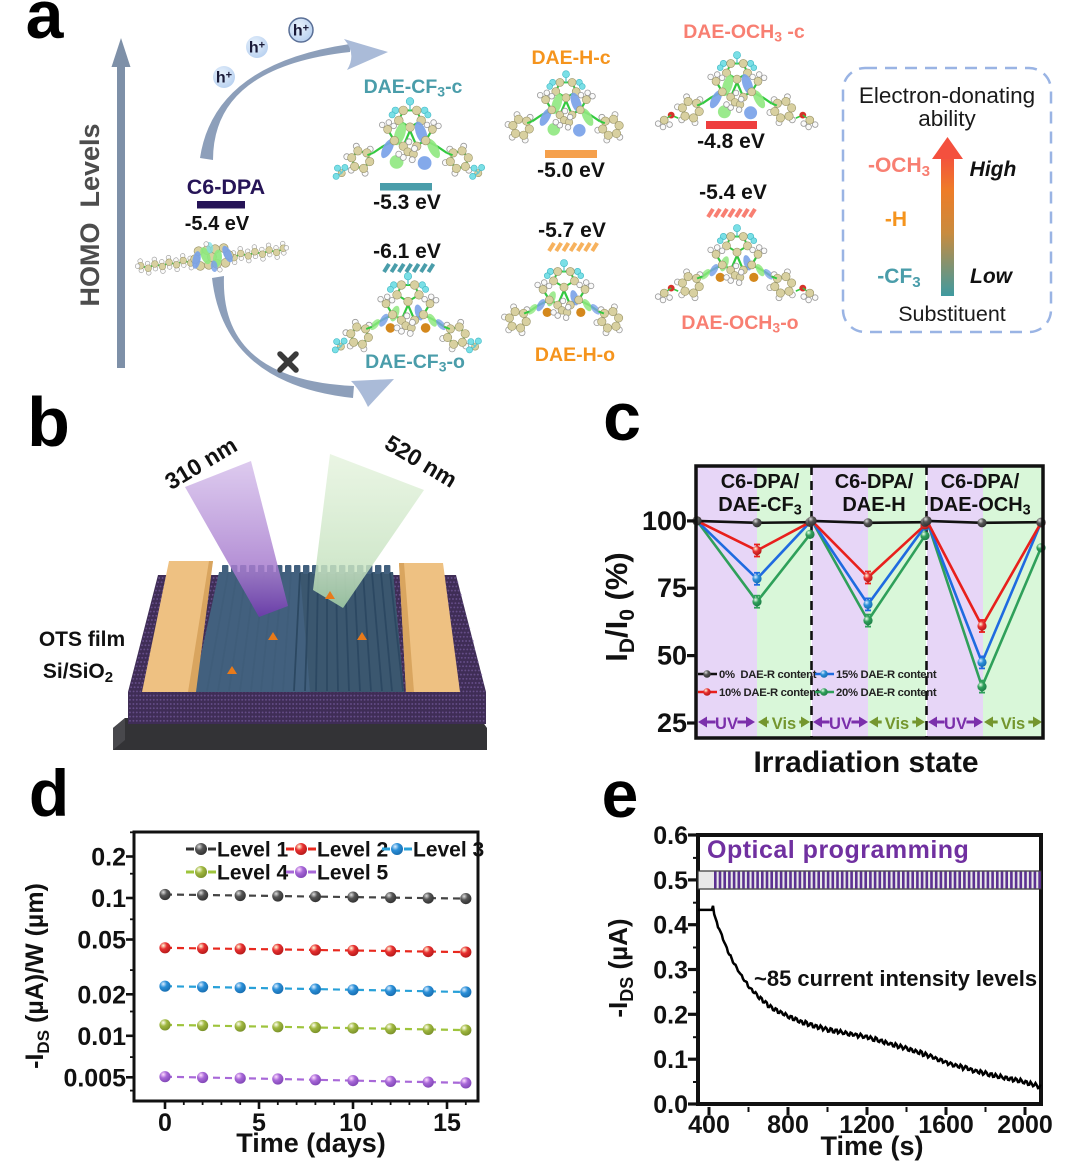 Image resolution: width=1078 pixels, height=1176 pixels. What do you see at coordinates (101, 1037) in the screenshot?
I see `svg-text: 0.01` at bounding box center [101, 1037].